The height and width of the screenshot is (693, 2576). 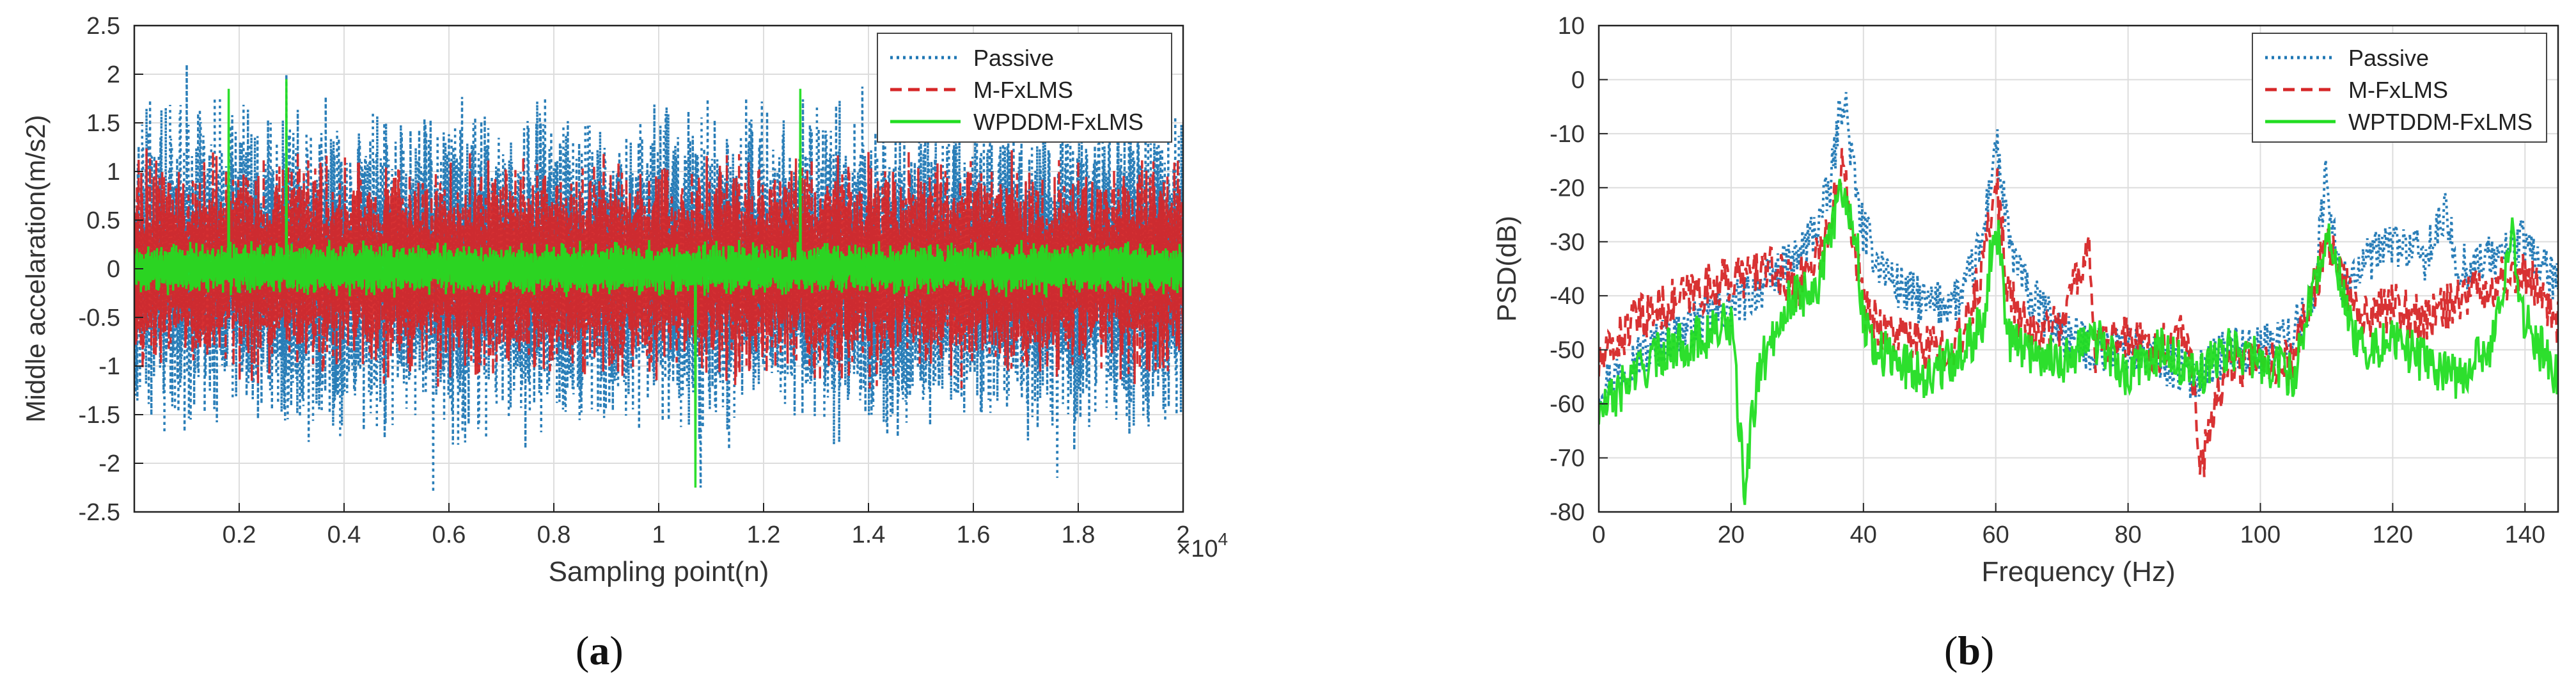 What do you see at coordinates (1567, 188) in the screenshot?
I see `y-tick-label: -20` at bounding box center [1567, 188].